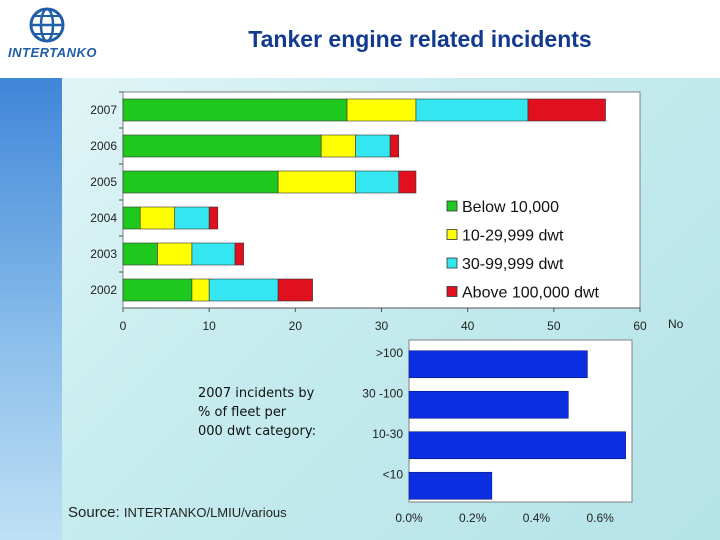  I want to click on sub-y-tick-label: <10, so click(393, 475).